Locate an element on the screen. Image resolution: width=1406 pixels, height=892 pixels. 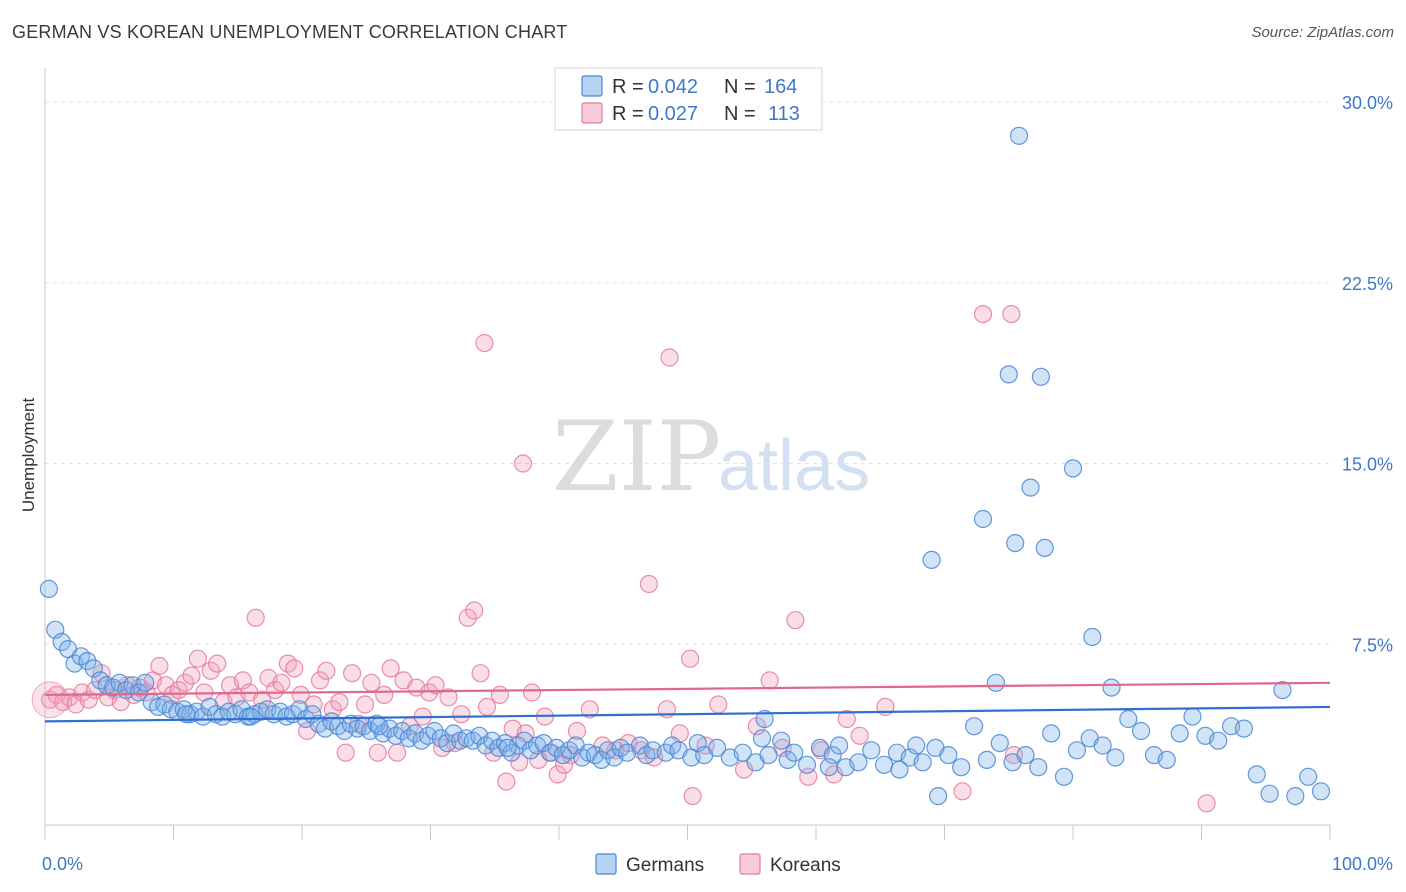
trend-lines is located at coordinates (687, 702).